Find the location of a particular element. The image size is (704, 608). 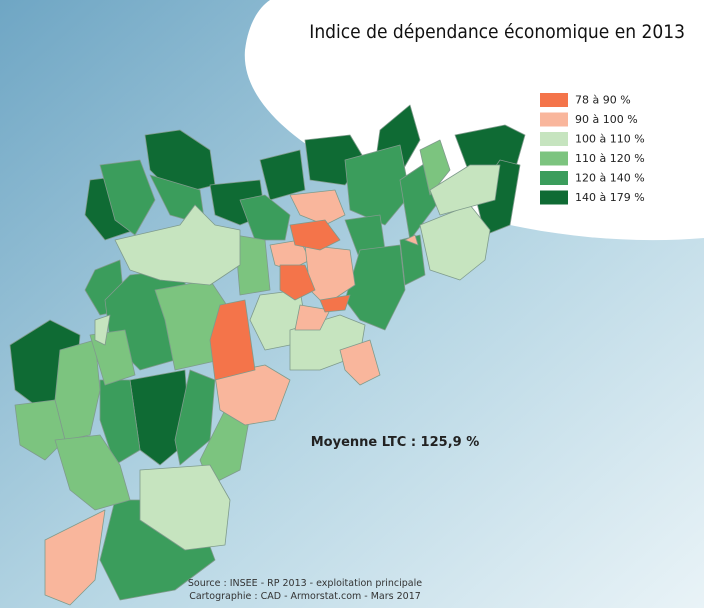

map-title: Indice de dépendance économique en 2013 is located at coordinates (497, 32).